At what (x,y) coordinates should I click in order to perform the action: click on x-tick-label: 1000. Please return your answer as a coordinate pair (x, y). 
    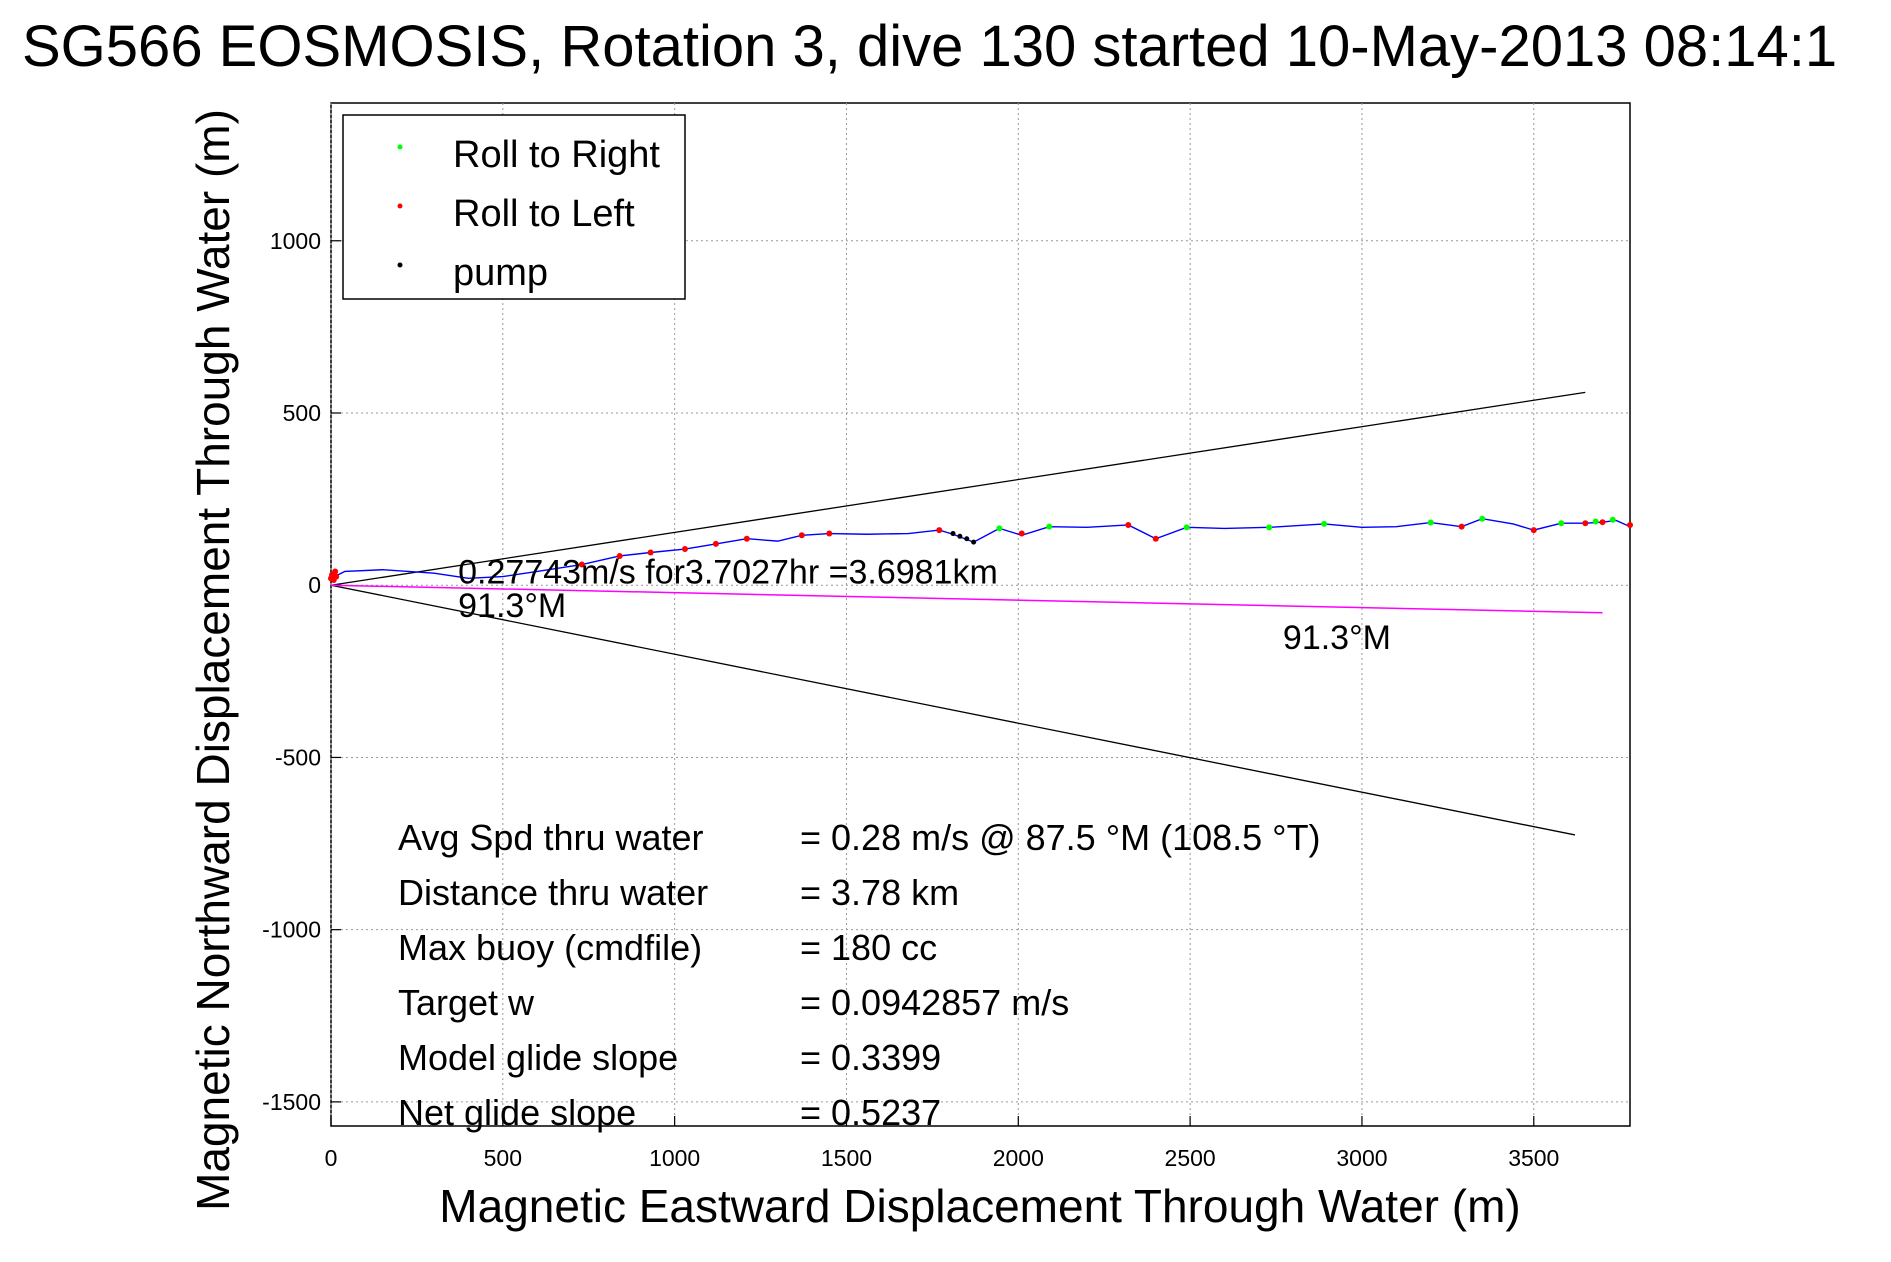
    Looking at the image, I should click on (674, 1158).